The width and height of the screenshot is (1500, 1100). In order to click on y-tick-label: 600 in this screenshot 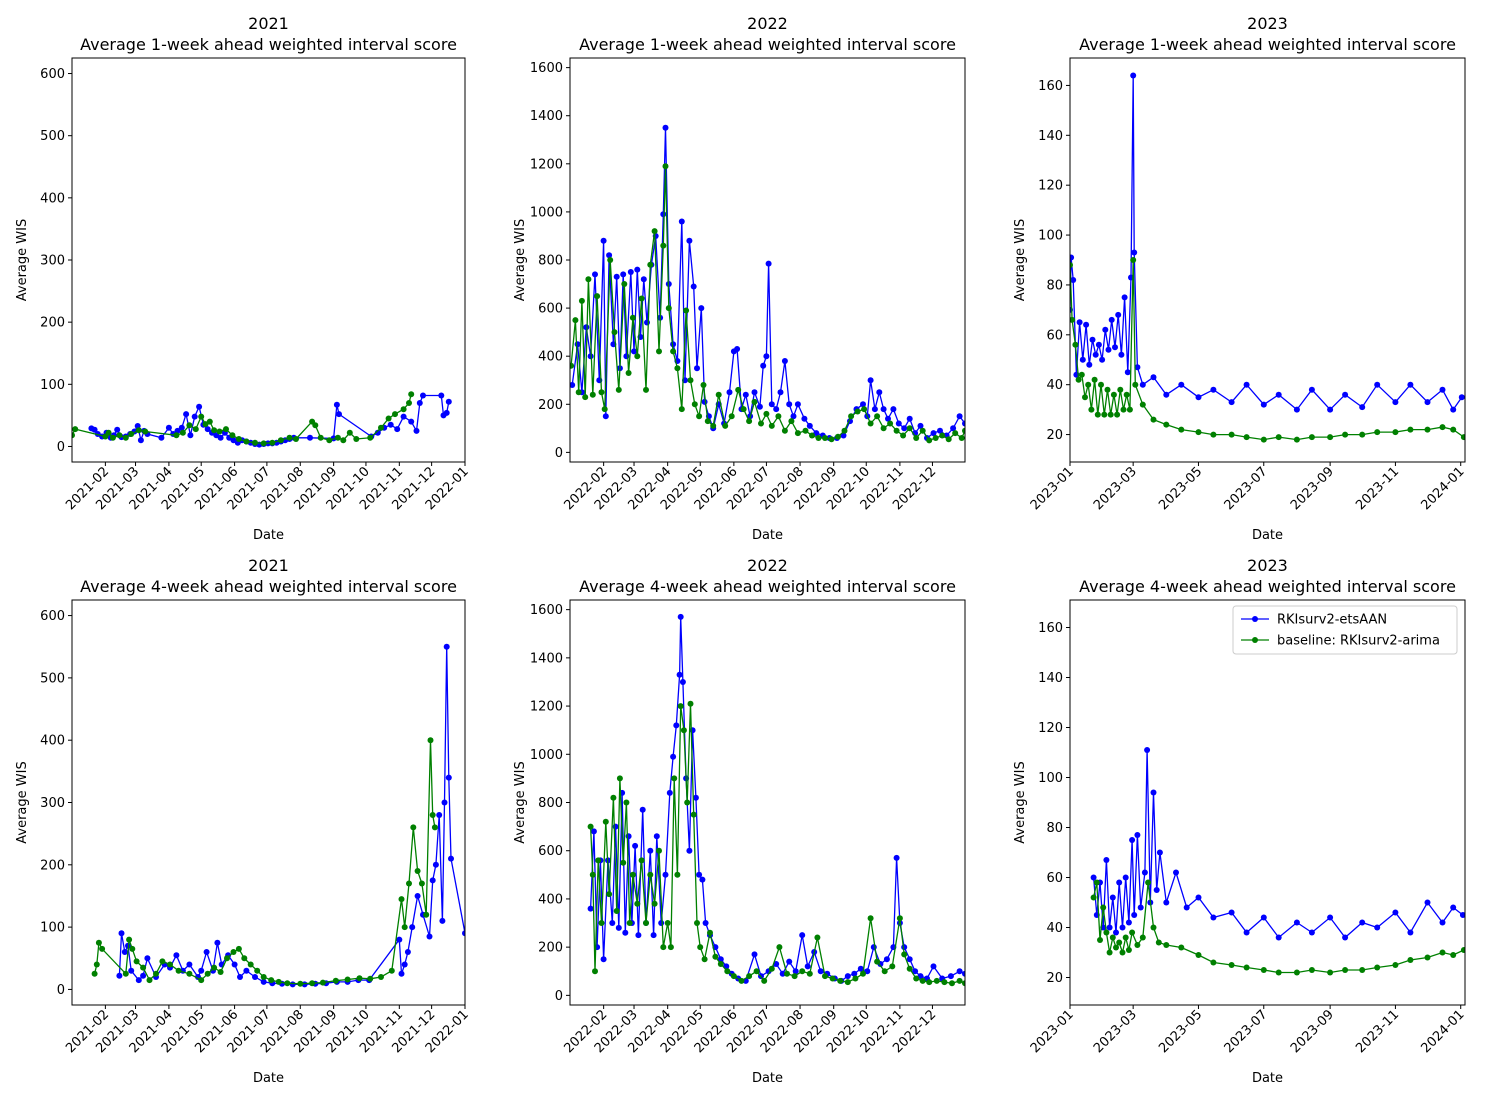, I will do `click(550, 309)`.